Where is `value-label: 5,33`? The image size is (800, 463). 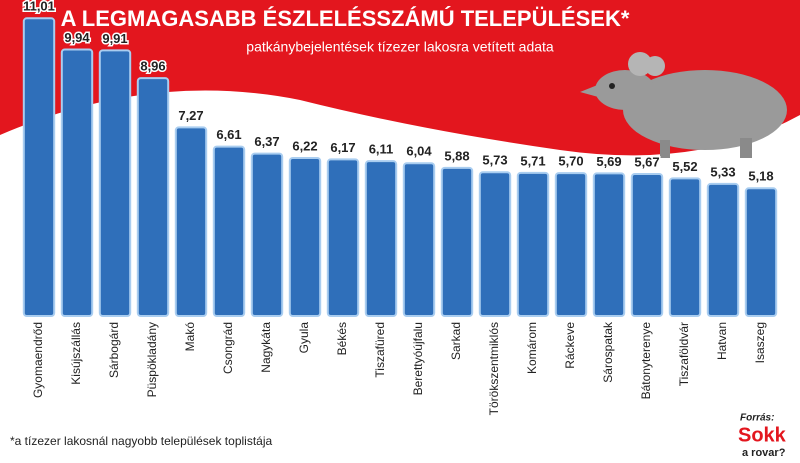 value-label: 5,33 is located at coordinates (722, 171).